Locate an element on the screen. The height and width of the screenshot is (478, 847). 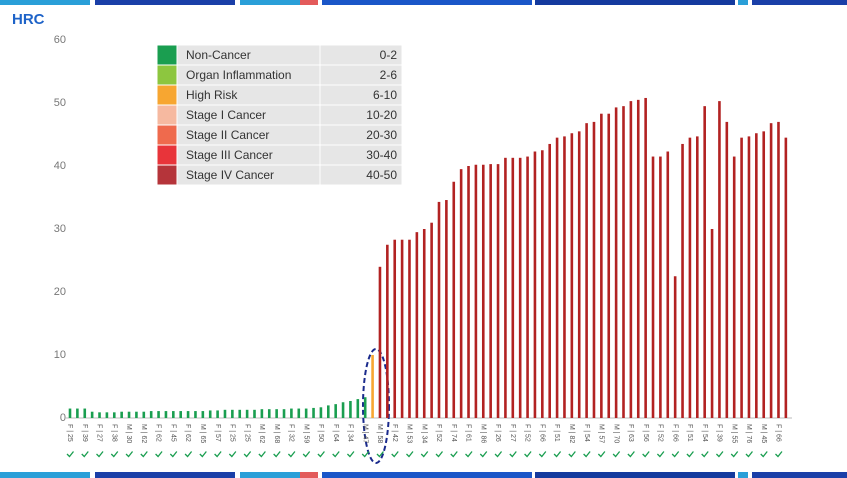
legend-name: High Risk is located at coordinates (212, 95).